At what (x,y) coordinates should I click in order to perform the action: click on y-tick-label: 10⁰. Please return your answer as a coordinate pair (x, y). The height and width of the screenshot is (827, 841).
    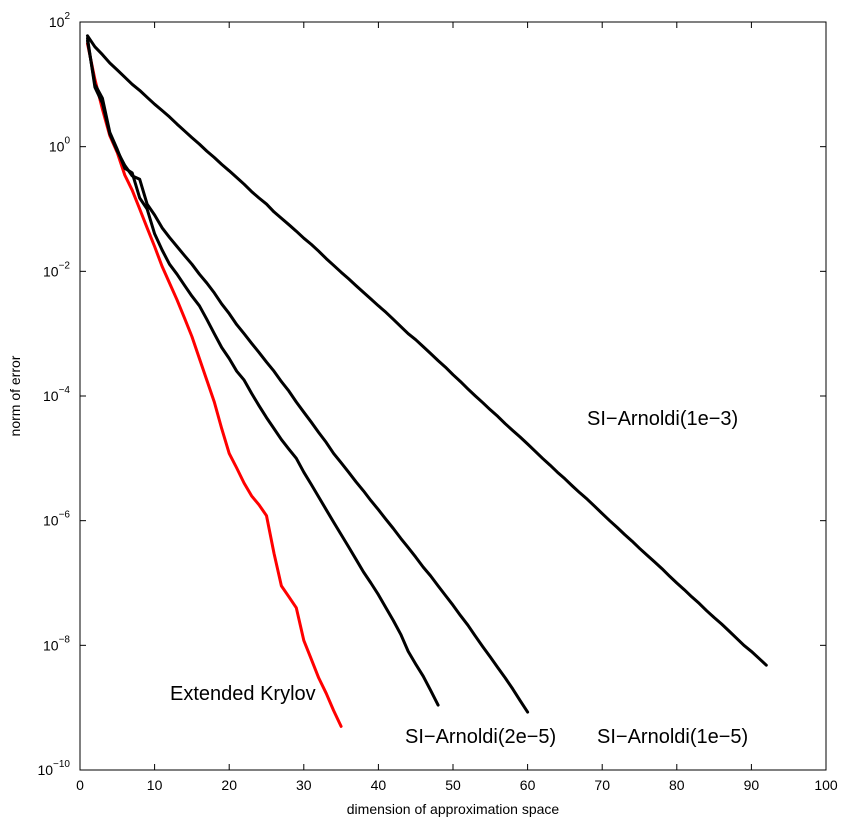
    Looking at the image, I should click on (60, 145).